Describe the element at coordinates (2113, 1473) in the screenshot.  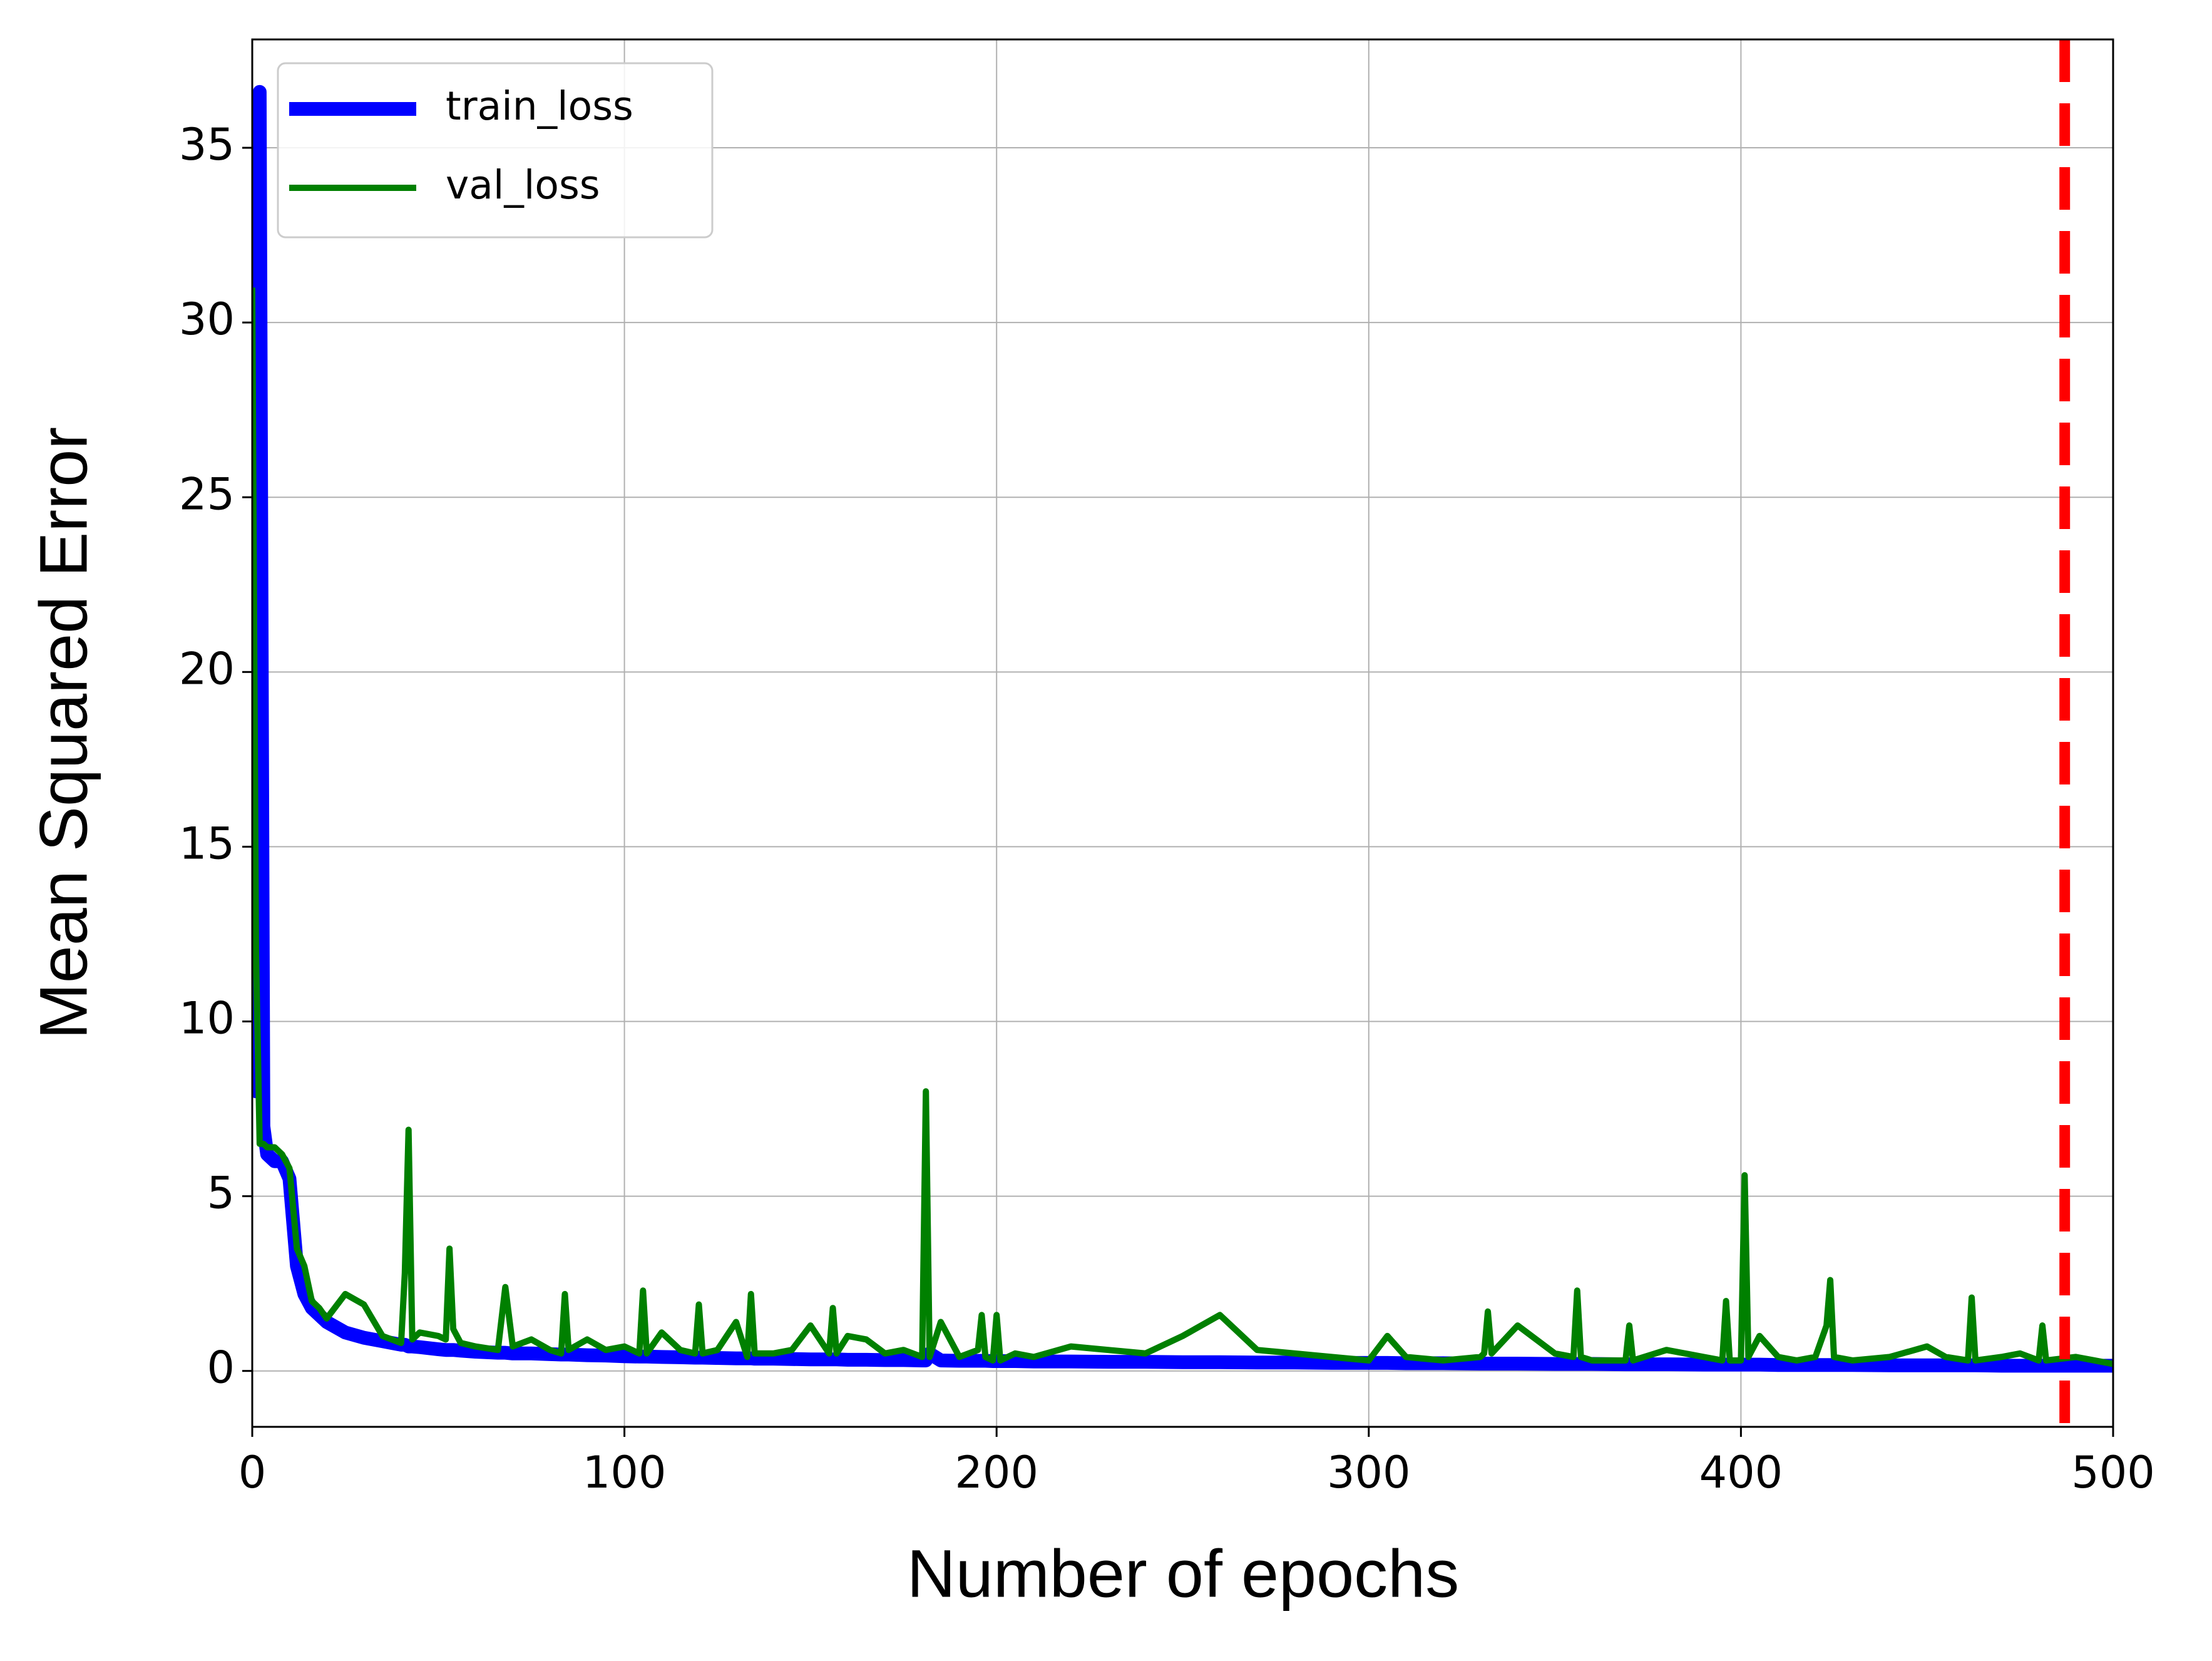
I see `x-tick-label: 500` at that location.